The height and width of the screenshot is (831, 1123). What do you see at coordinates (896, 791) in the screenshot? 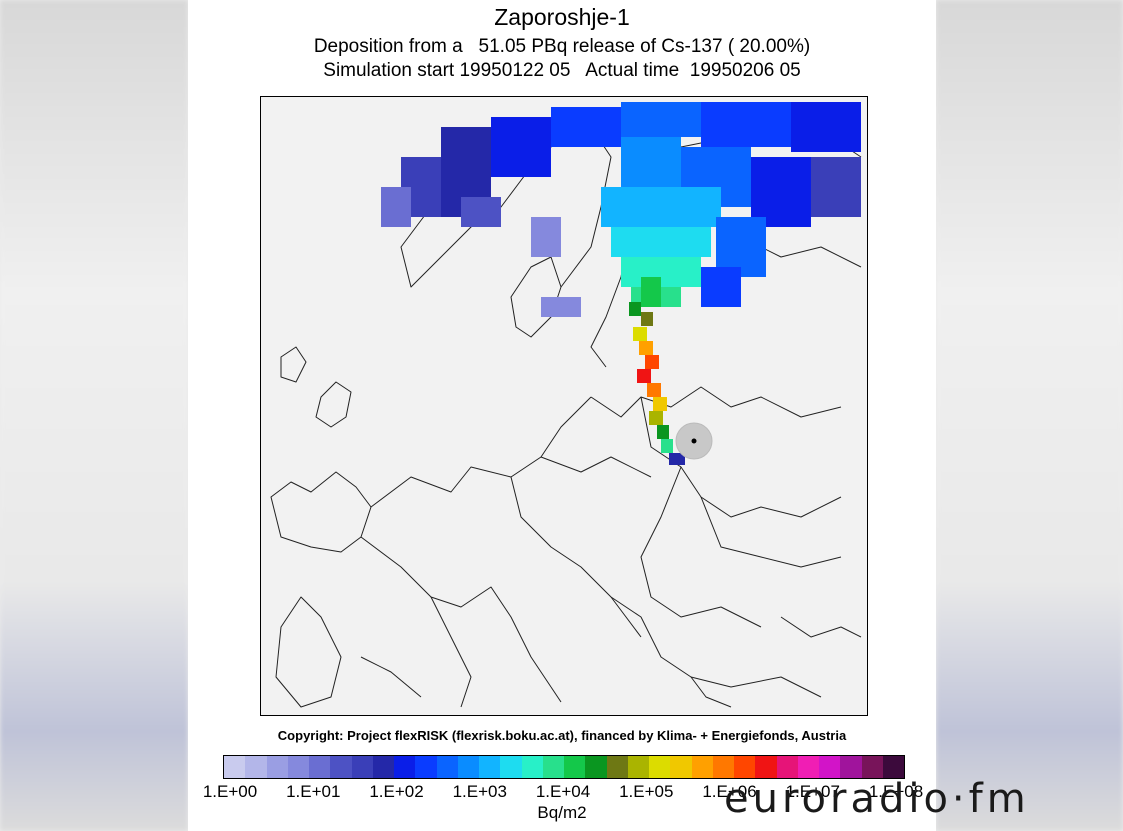
I see `colorbar-tick-label: 1.E+08` at bounding box center [896, 791].